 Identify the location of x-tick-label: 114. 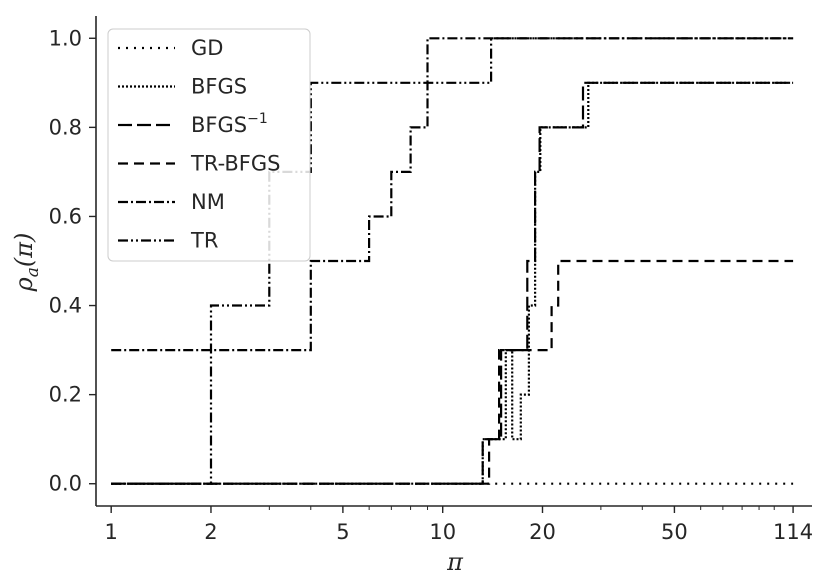
(793, 532).